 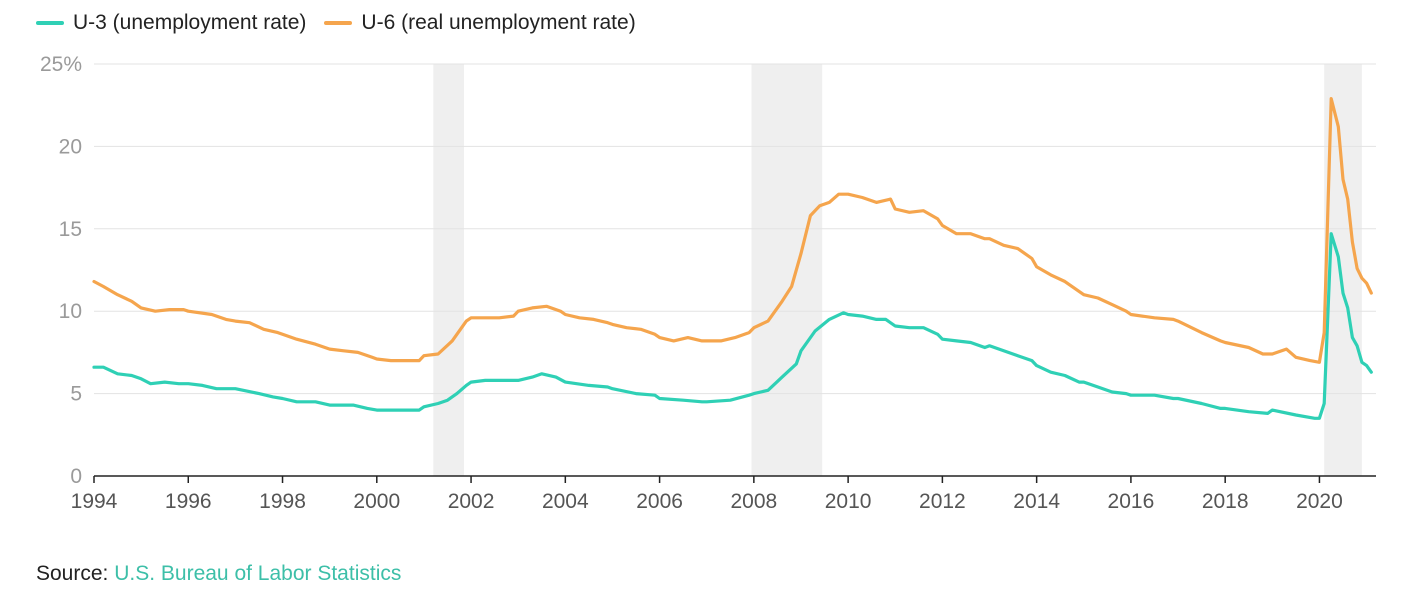 What do you see at coordinates (848, 501) in the screenshot?
I see `x-tick-label: 2010` at bounding box center [848, 501].